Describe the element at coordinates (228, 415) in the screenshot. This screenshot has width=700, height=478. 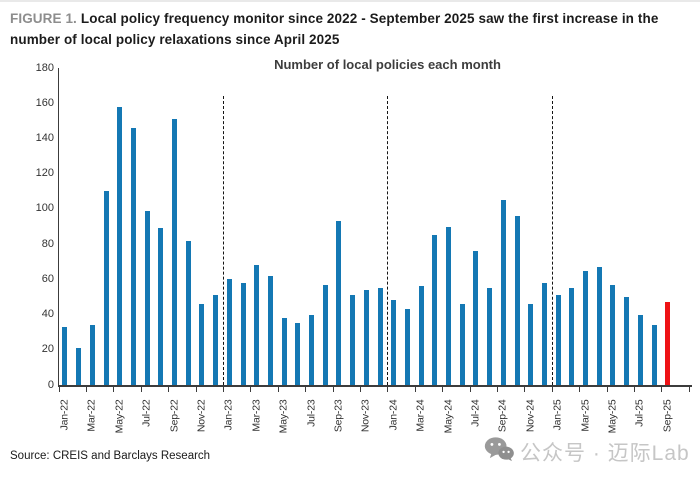
I see `x-tick-label-Jan-23: Jan-23` at that location.